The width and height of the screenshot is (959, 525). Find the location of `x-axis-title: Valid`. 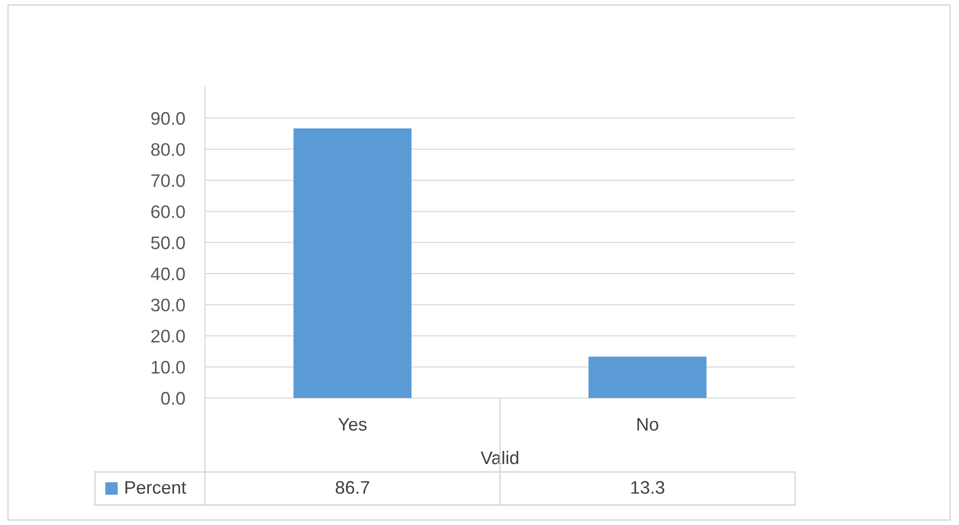

x-axis-title: Valid is located at coordinates (499, 457).